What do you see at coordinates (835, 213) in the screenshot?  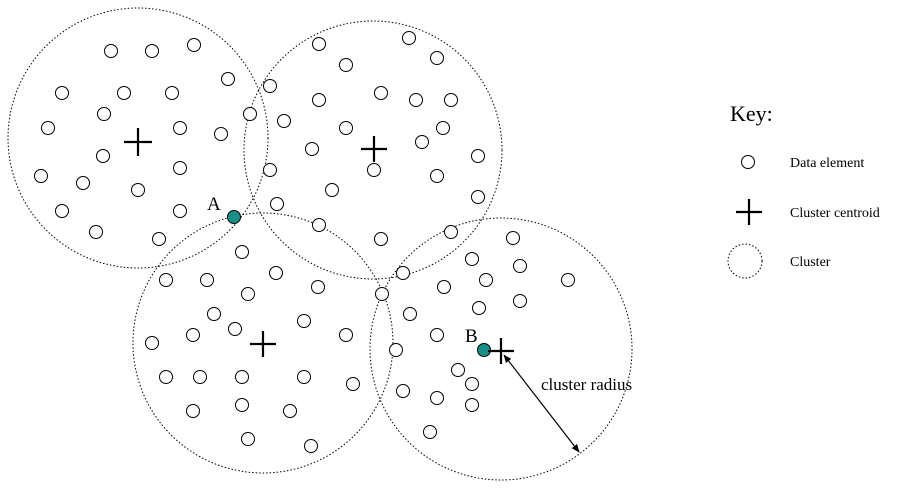 I see `legend-item-cluster-centroid: Cluster centroid` at bounding box center [835, 213].